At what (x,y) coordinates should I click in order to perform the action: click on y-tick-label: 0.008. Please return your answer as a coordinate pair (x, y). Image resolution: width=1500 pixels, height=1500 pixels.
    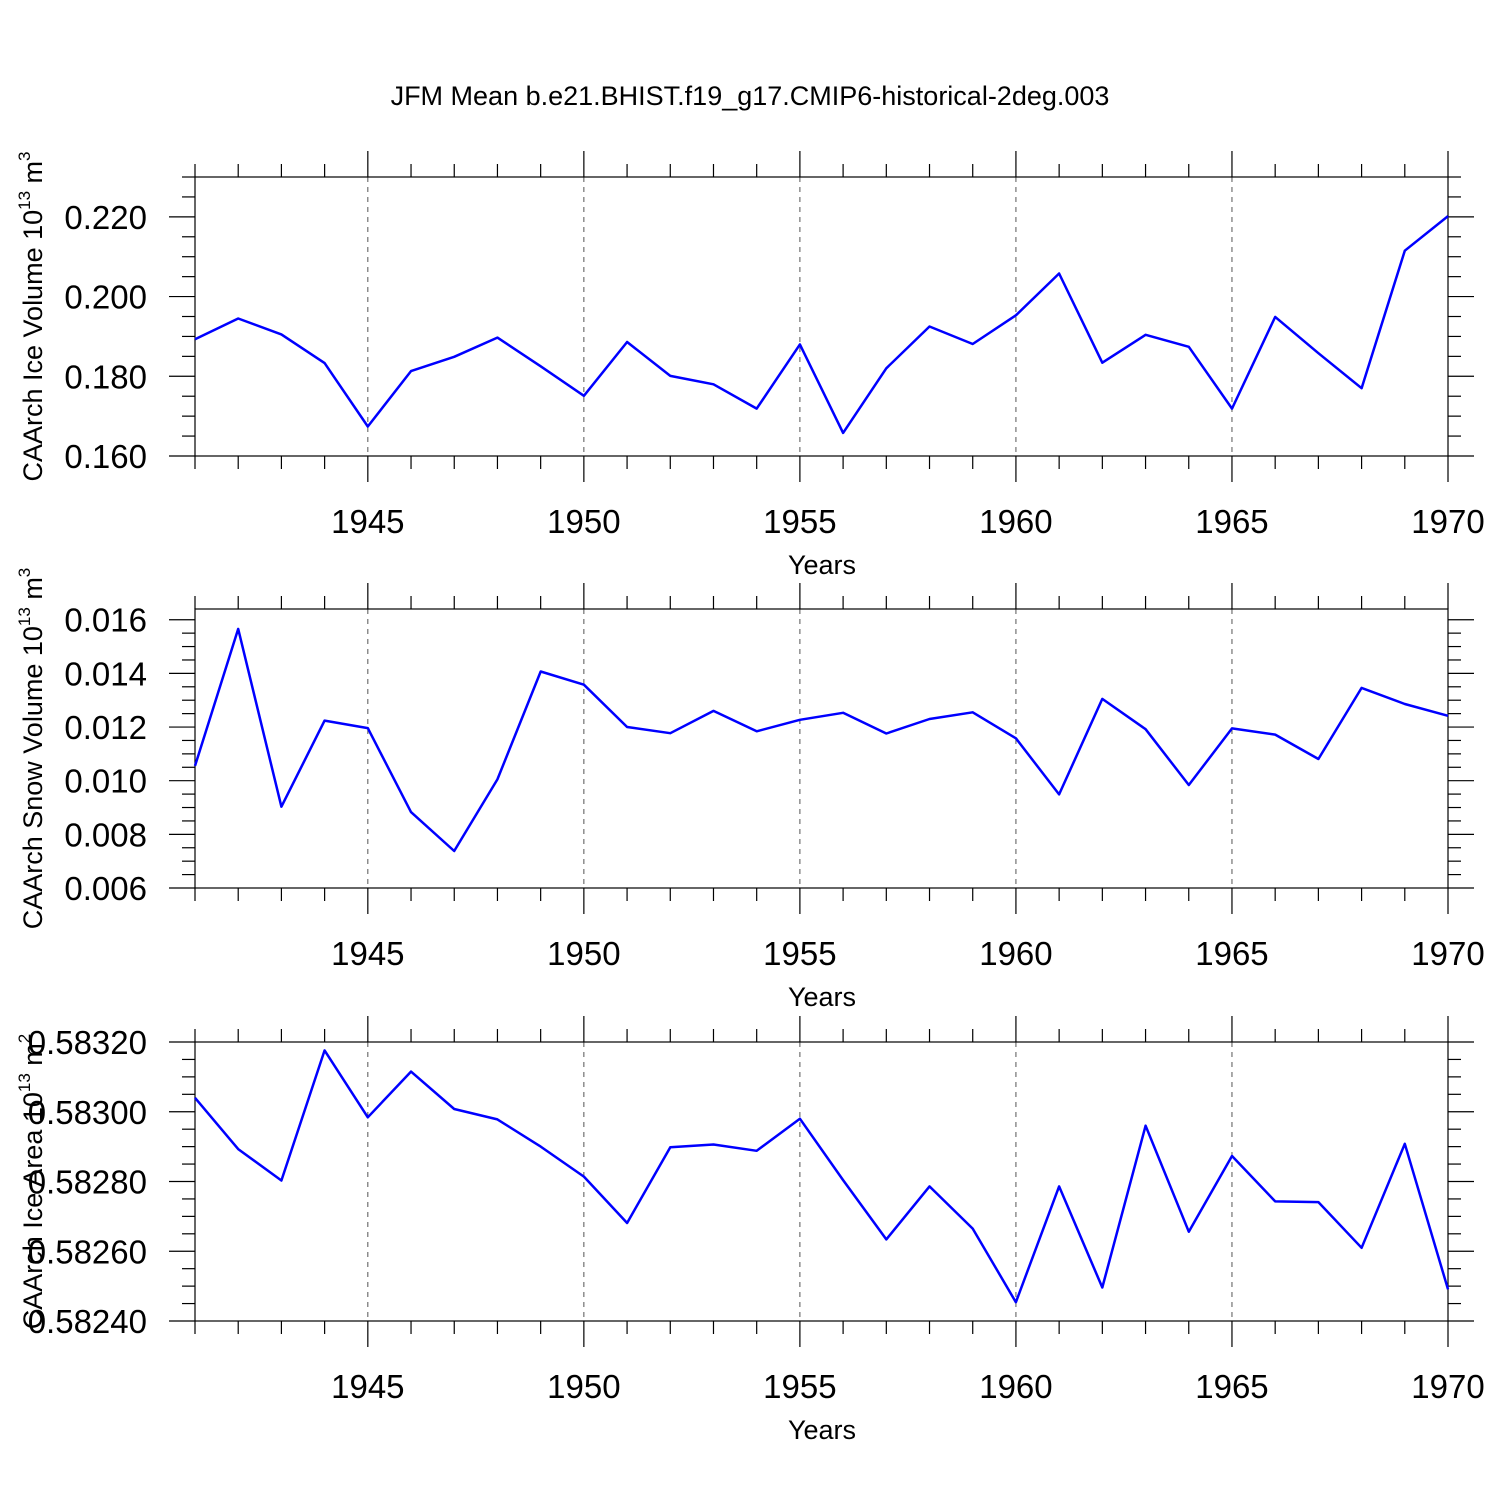
    Looking at the image, I should click on (105, 834).